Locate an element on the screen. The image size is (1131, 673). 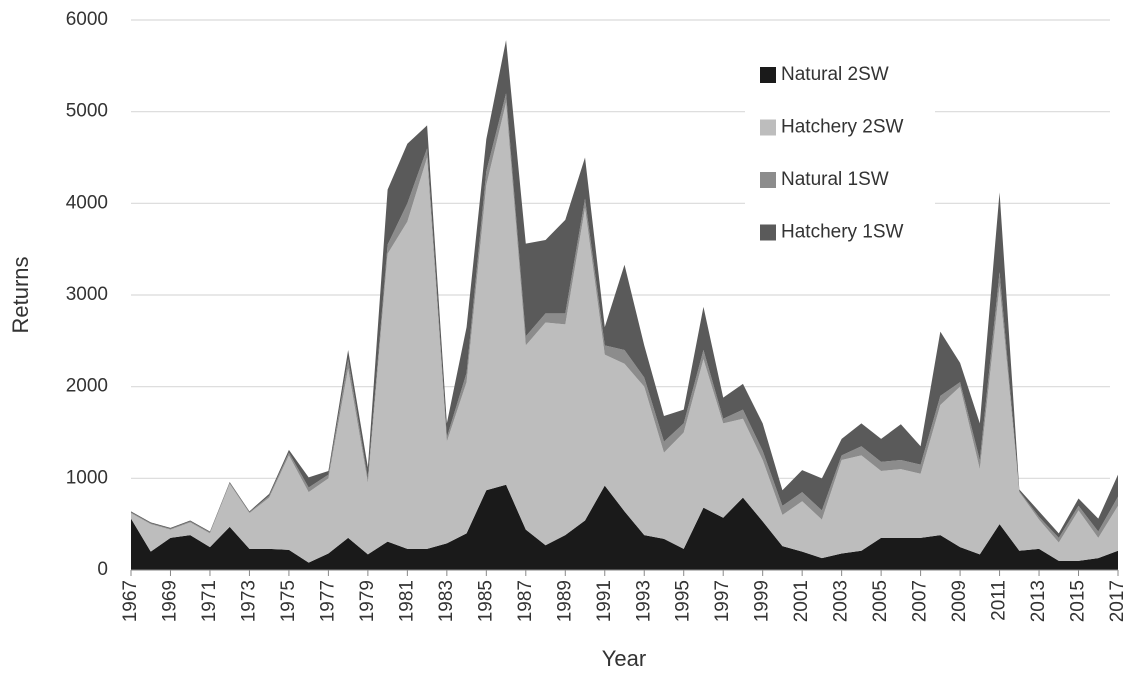
x-tick-label: 1997 is located at coordinates (722, 601).